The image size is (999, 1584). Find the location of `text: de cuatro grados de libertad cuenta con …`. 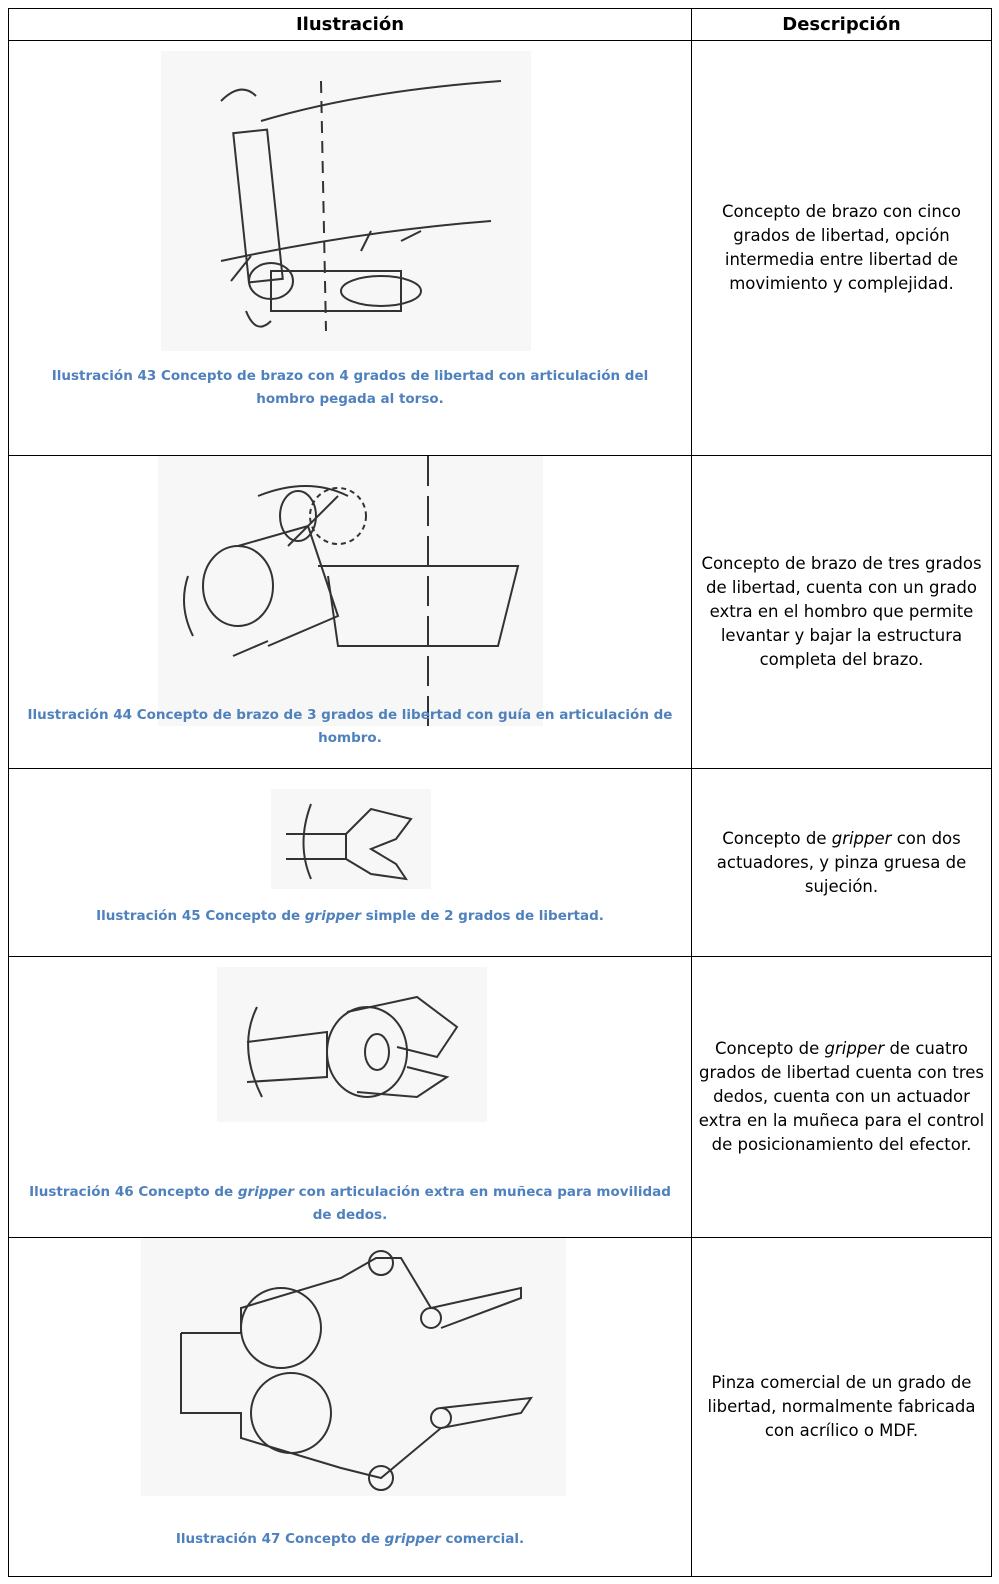

text: de cuatro grados de libertad cuenta con … is located at coordinates (841, 1096).